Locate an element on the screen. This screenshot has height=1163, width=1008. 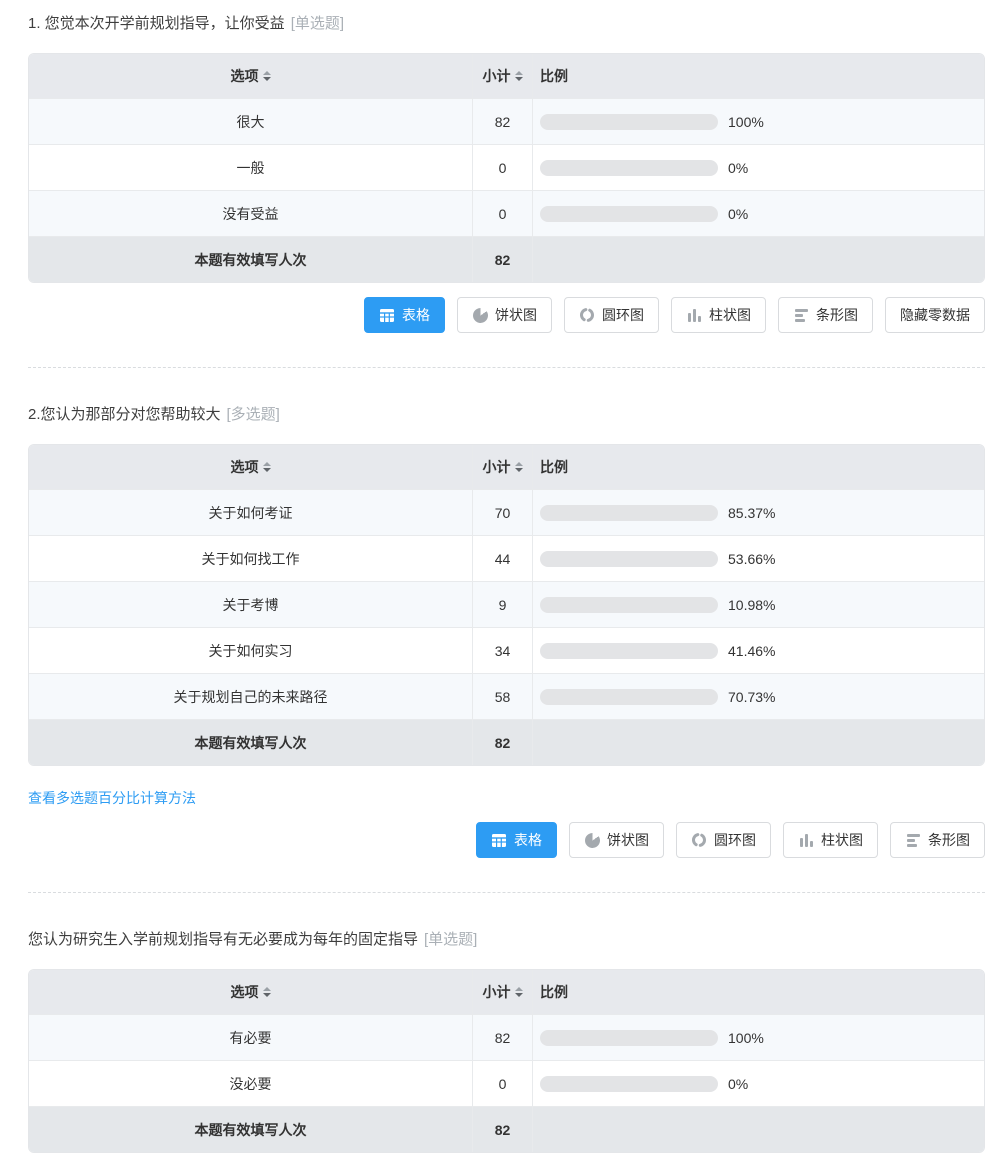
option-label: 关于如何实习 is located at coordinates (250, 650).